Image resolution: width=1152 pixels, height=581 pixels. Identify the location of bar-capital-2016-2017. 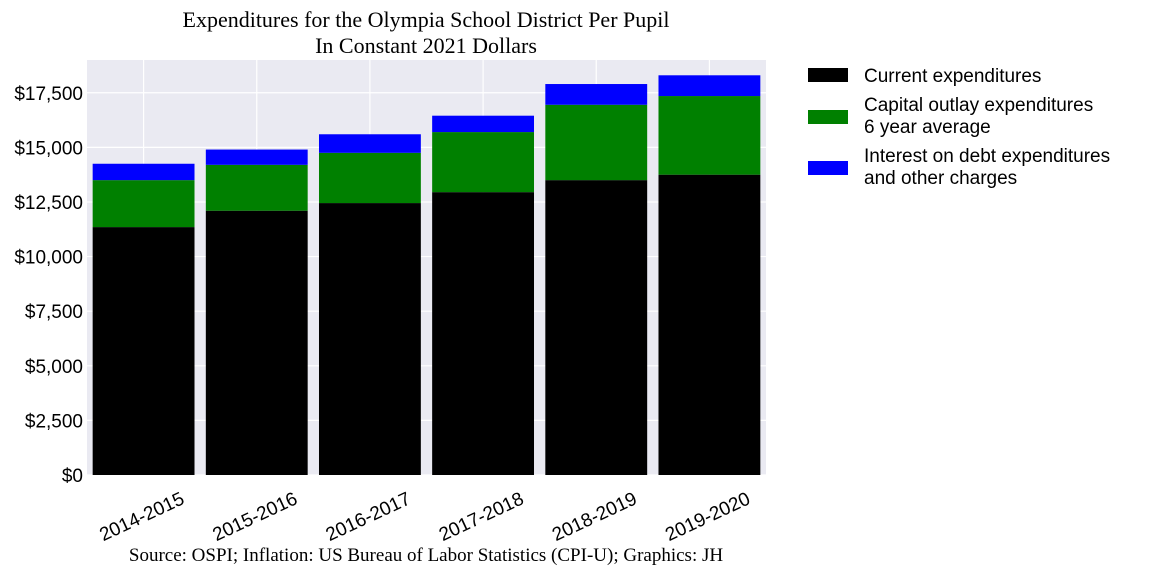
(369, 178).